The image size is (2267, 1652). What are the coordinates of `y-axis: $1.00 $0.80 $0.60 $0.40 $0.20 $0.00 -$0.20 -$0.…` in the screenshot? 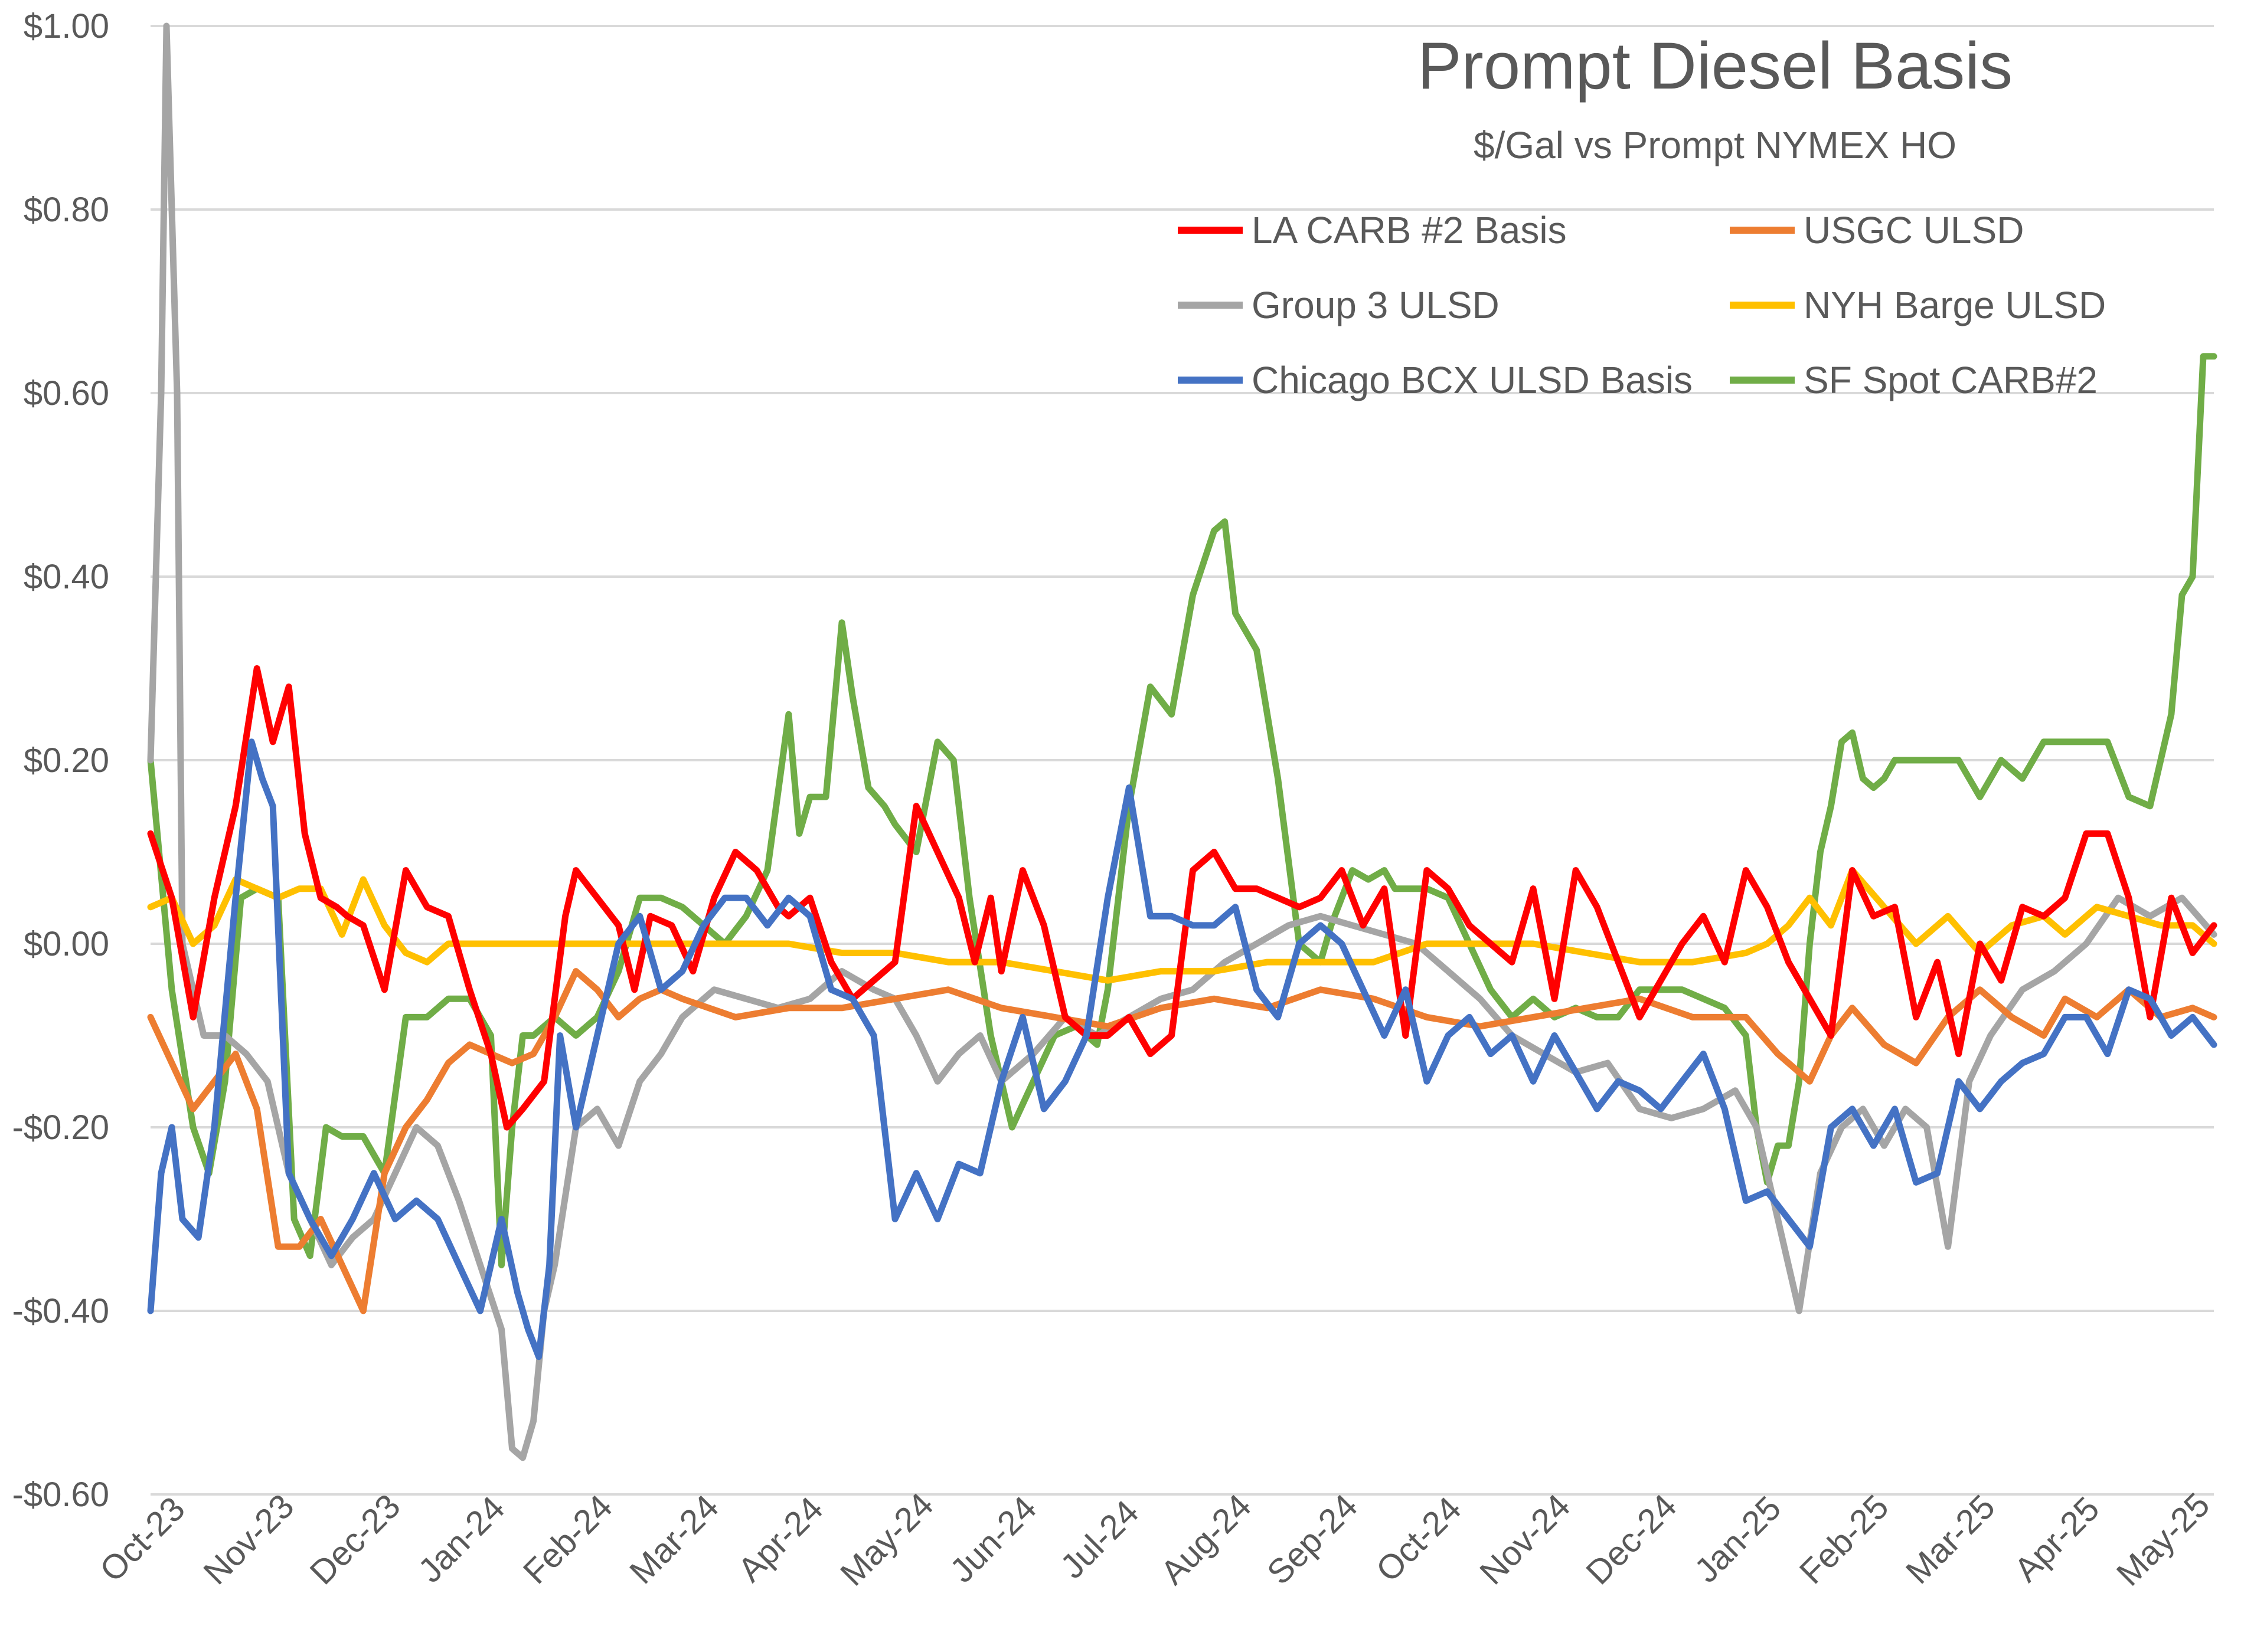 It's located at (60, 761).